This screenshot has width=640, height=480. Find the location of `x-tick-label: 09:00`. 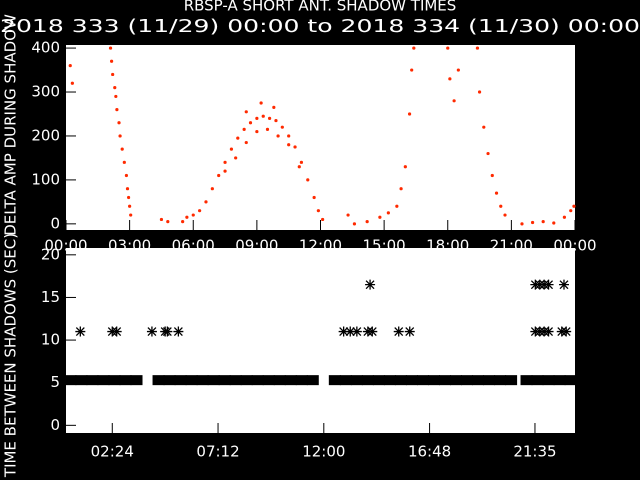

x-tick-label: 09:00 is located at coordinates (256, 246).